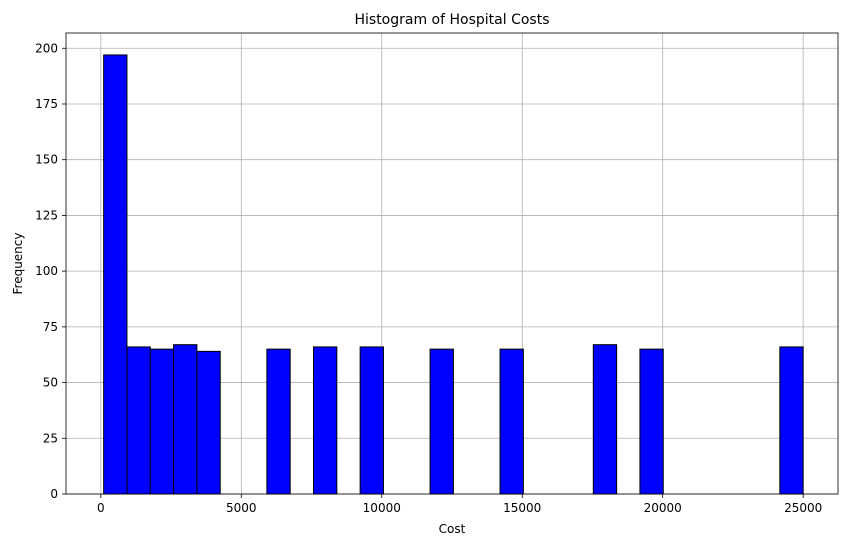  Describe the element at coordinates (451, 20) in the screenshot. I see `chart-title: Histogram of Hospital Costs` at that location.